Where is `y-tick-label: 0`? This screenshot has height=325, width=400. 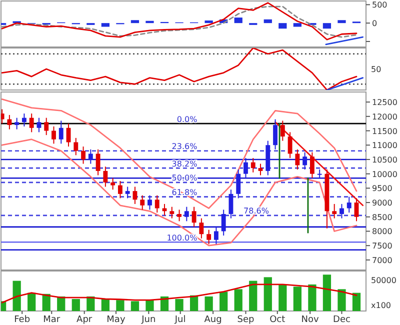
y-tick-label: 0 is located at coordinates (375, 23).